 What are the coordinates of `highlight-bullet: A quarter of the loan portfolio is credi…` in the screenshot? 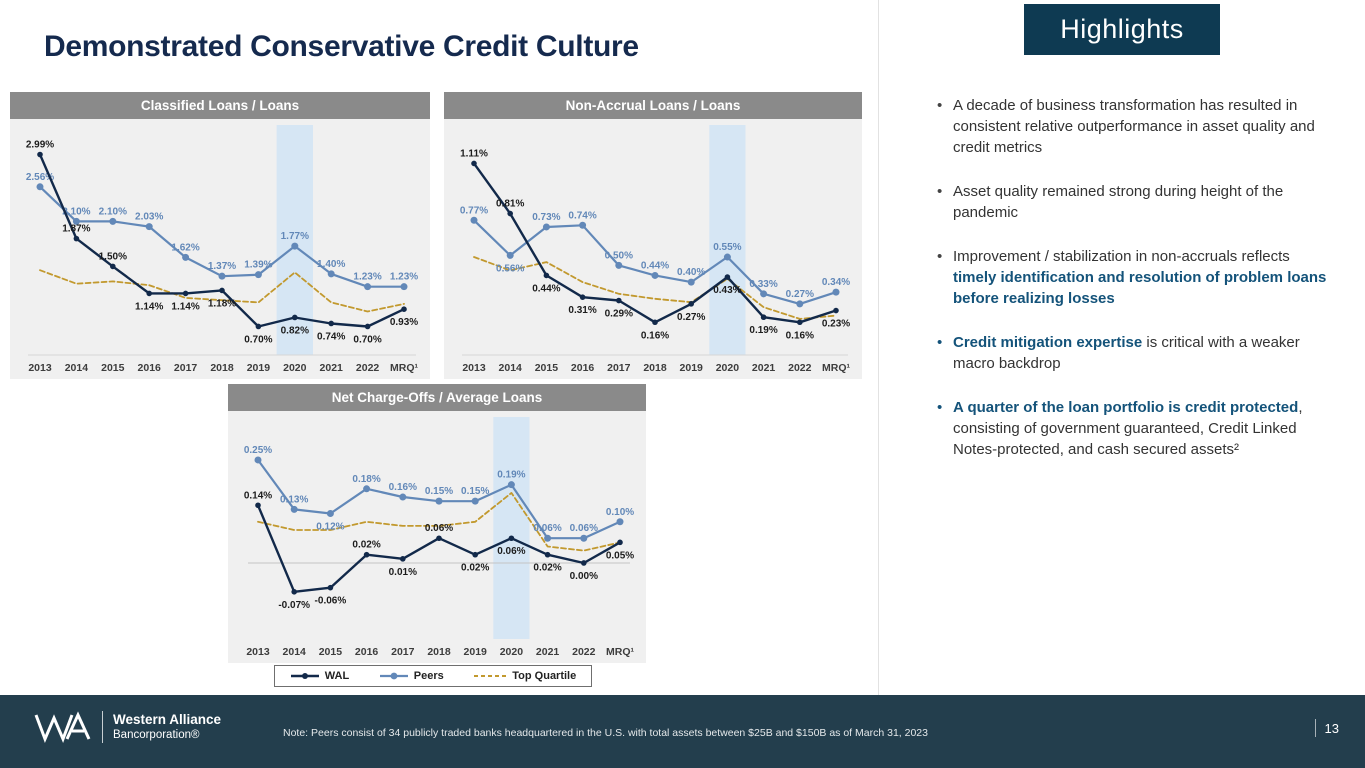 It's located at (1135, 428).